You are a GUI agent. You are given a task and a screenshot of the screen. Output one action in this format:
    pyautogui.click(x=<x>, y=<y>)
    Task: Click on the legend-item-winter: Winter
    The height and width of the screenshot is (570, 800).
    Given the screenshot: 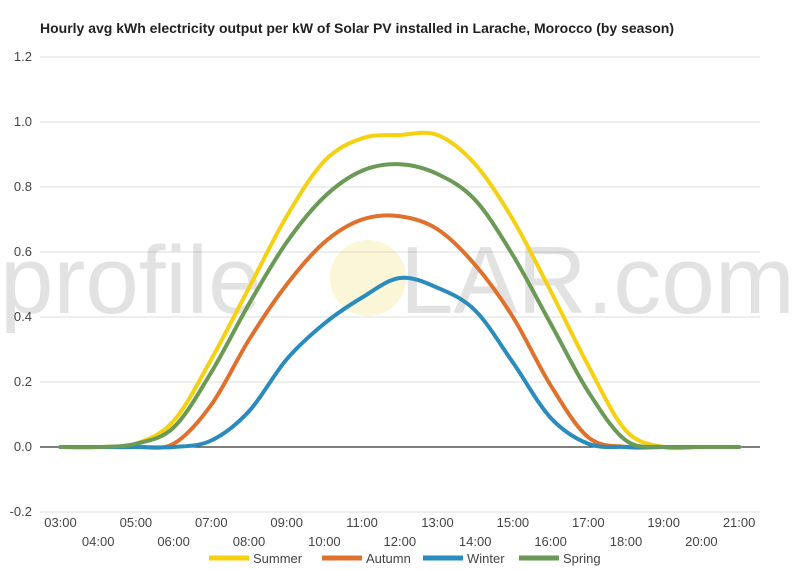 What is the action you would take?
    pyautogui.click(x=464, y=558)
    